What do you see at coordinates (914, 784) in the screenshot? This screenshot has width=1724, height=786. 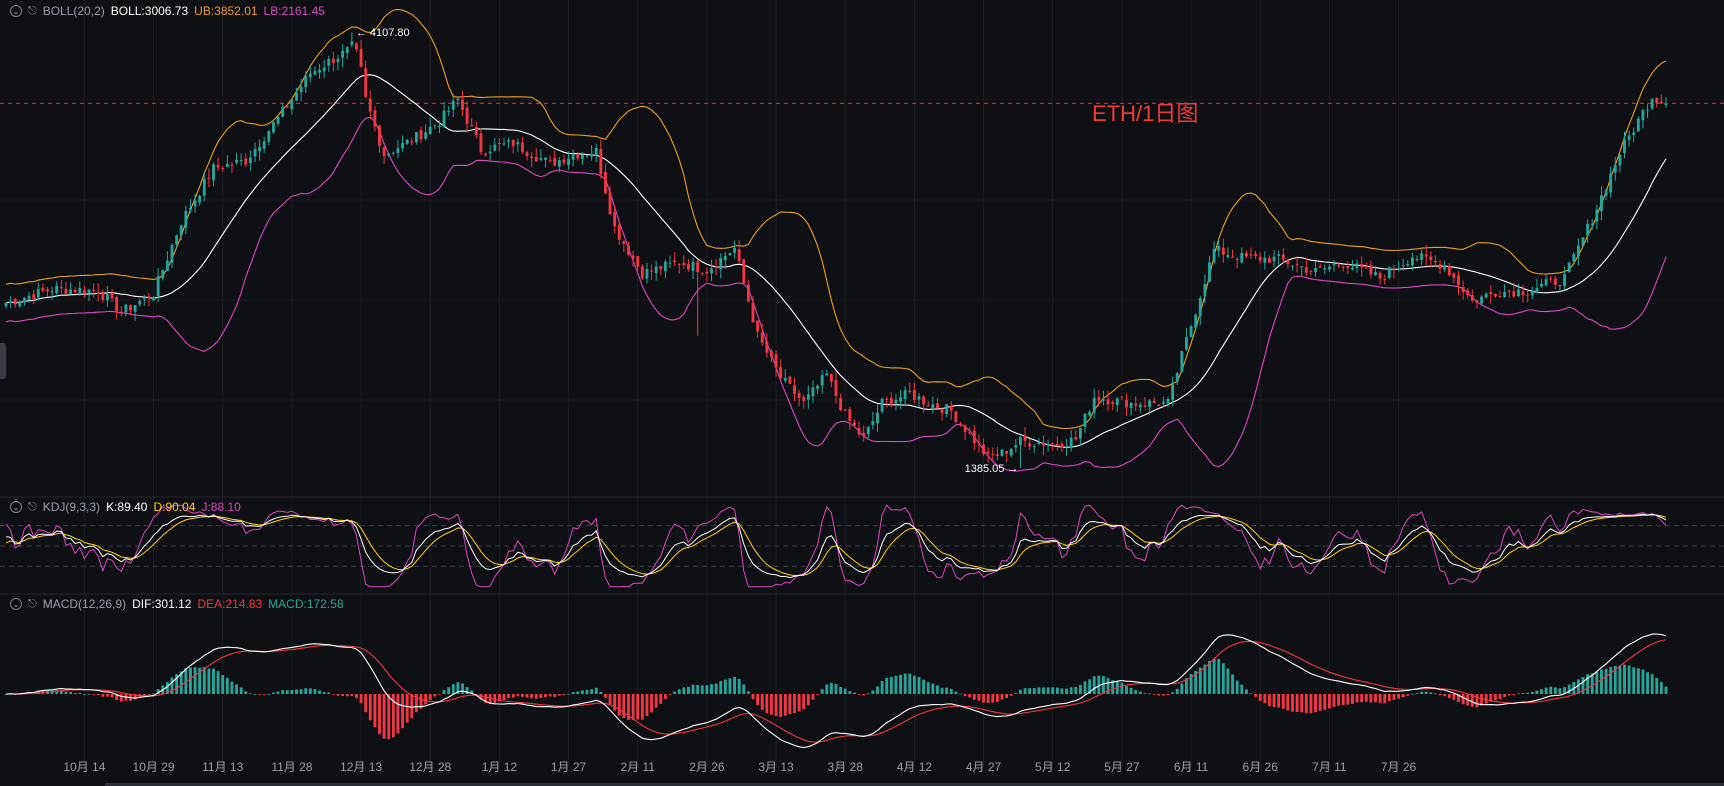 I see `scroll-bar` at bounding box center [914, 784].